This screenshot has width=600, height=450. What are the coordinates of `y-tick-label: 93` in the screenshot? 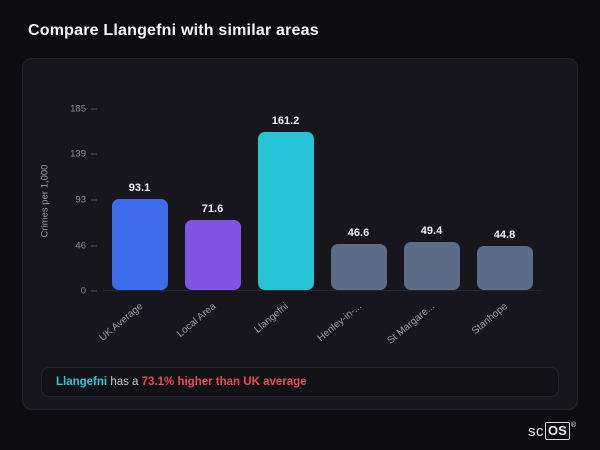 It's located at (80, 200).